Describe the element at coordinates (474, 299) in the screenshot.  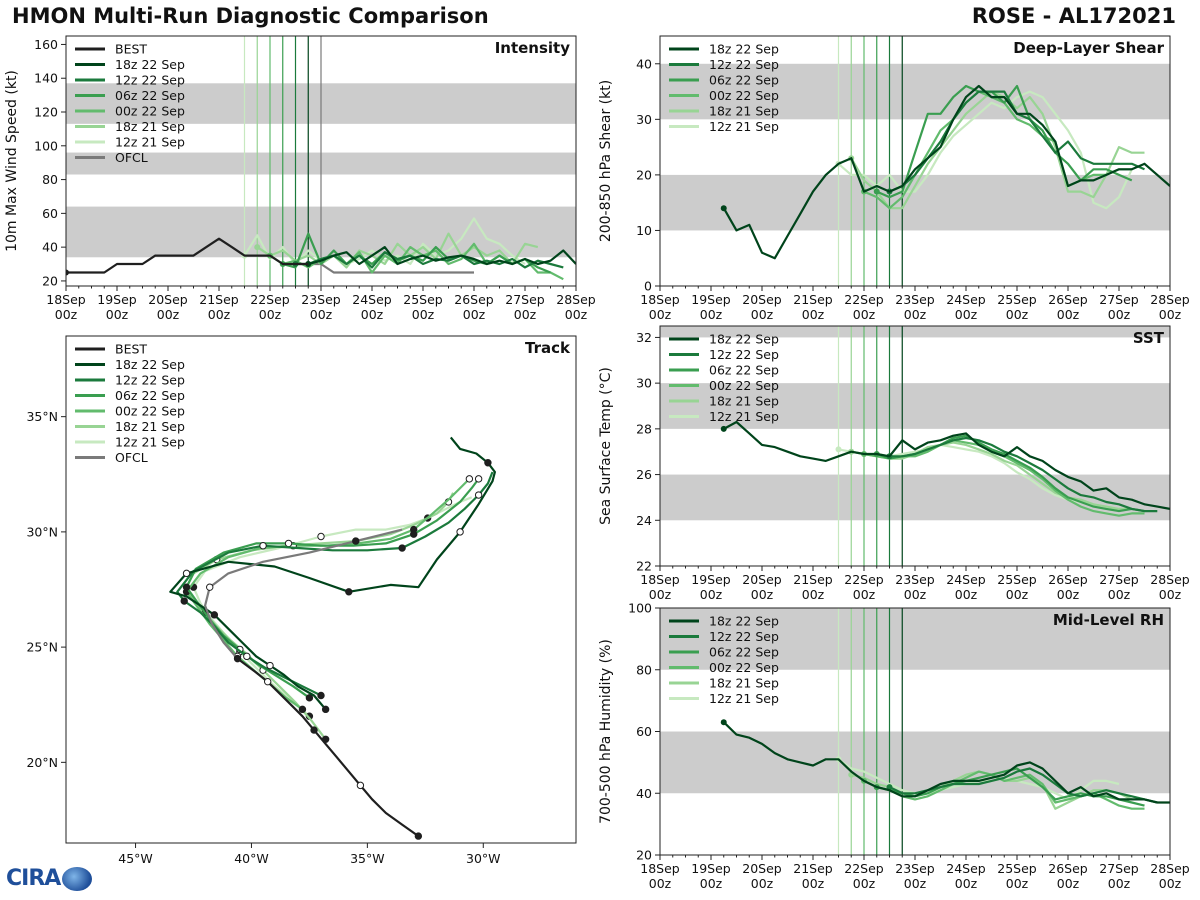
I see `intensity-xtick-label-day: 26Sep` at that location.